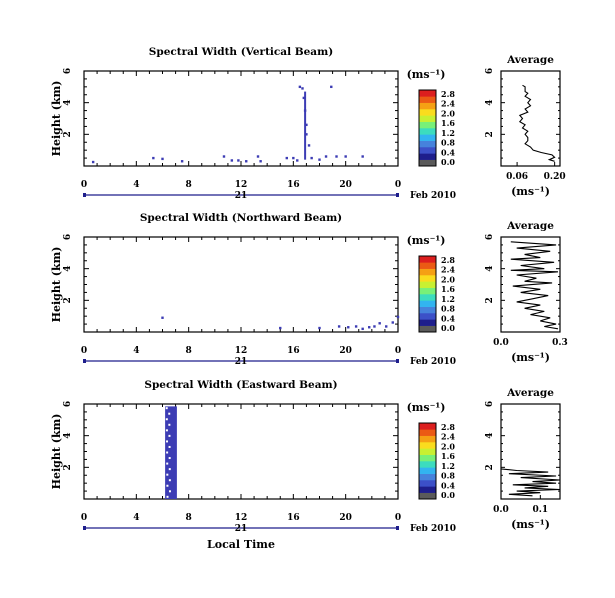  Describe the element at coordinates (433, 362) in the screenshot. I see `date-label: Feb 2010` at that location.